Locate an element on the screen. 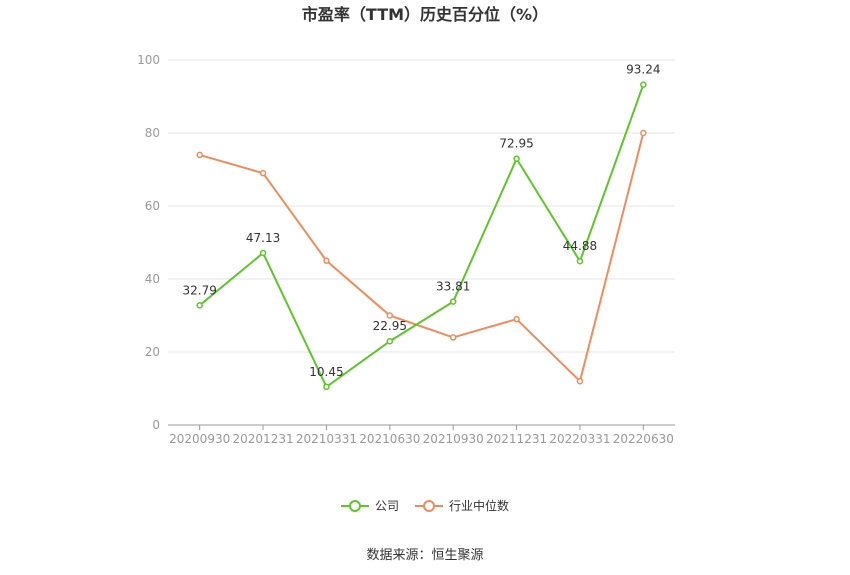  legend-item: 公司 is located at coordinates (370, 506).